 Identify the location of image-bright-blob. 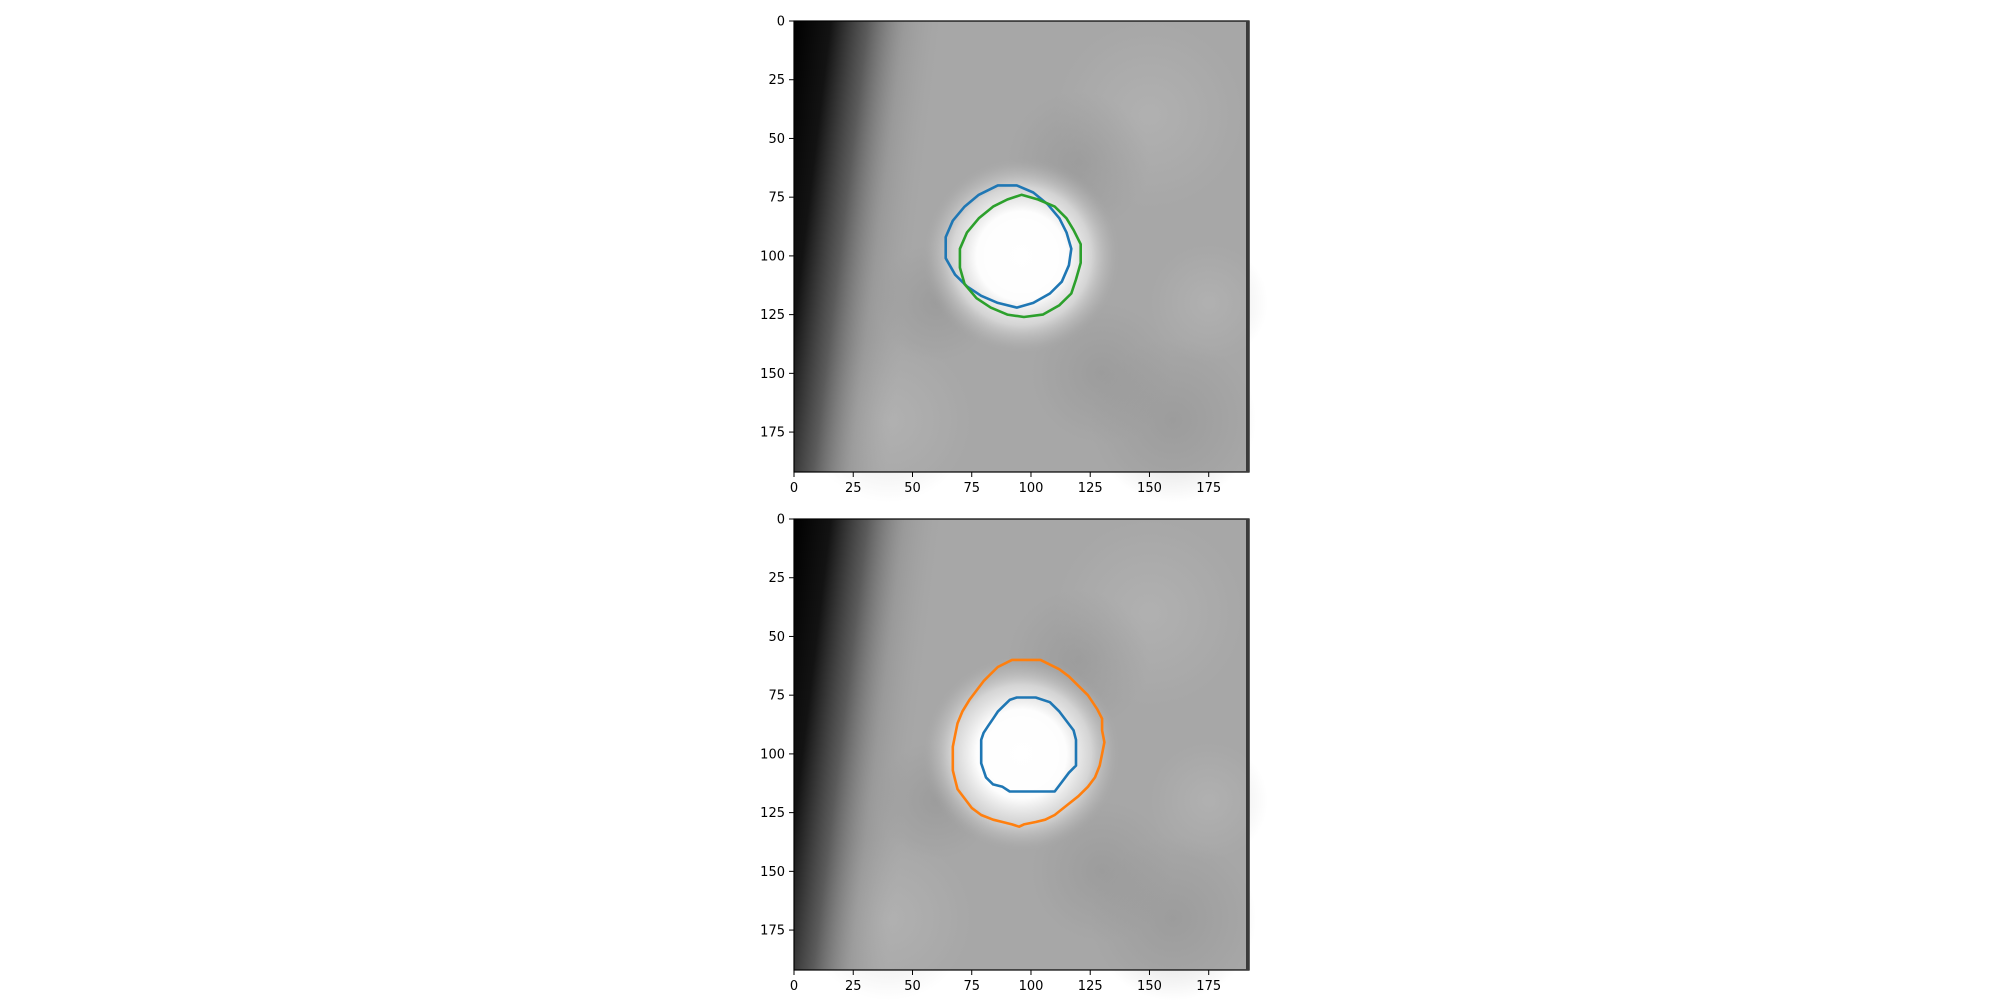
(1021, 256).